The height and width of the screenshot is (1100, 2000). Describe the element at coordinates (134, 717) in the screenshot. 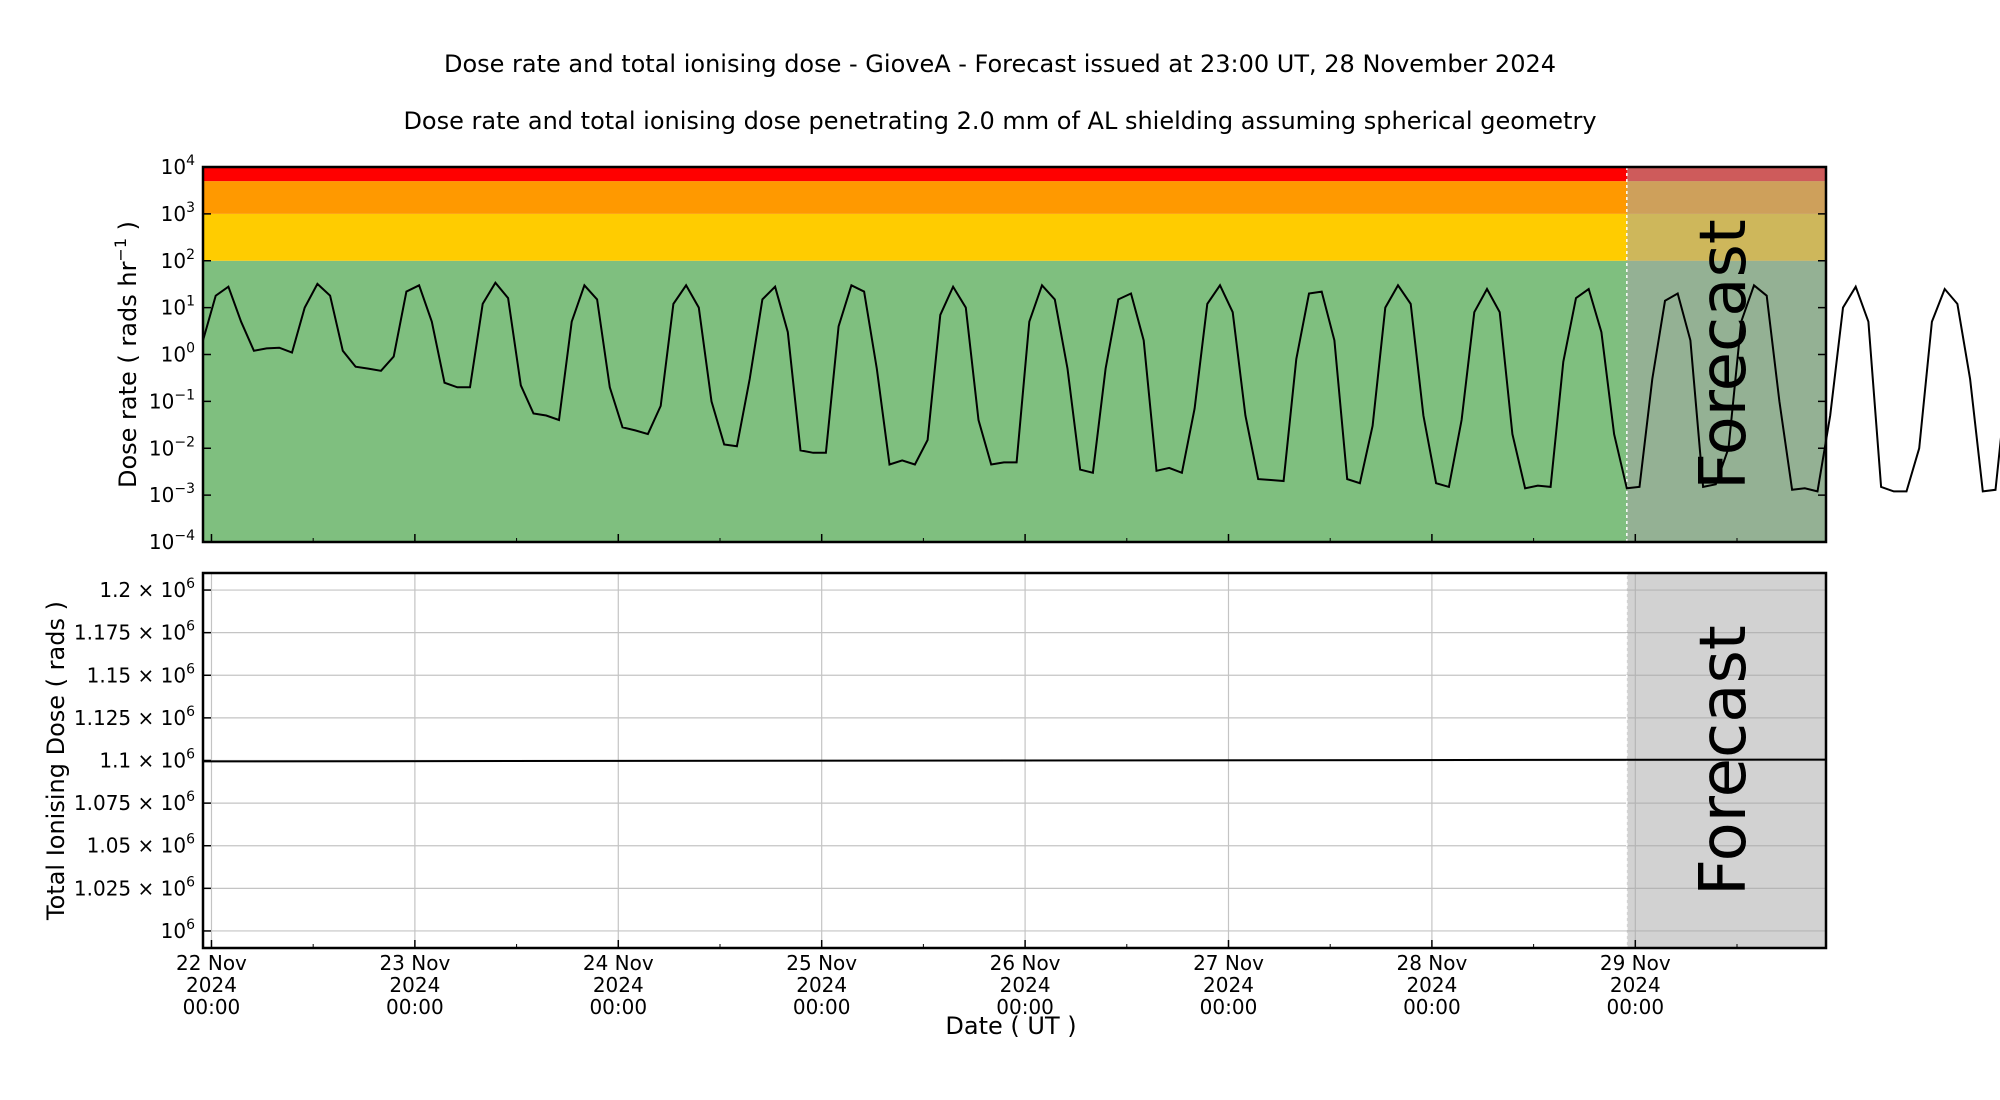

I see `y-tick-label: 1.125 × 106` at that location.